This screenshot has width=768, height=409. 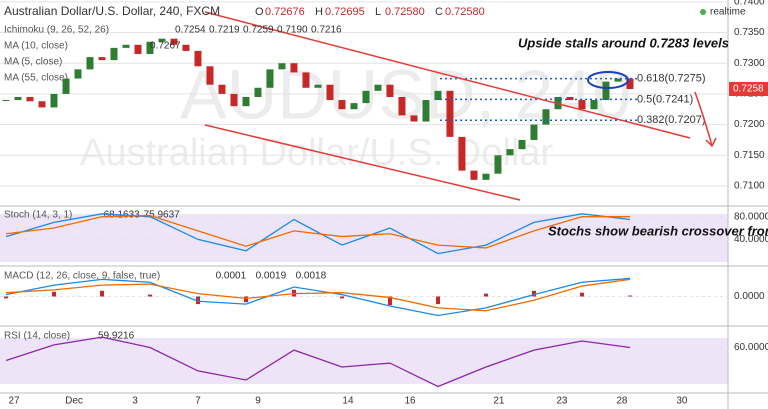 What do you see at coordinates (271, 276) in the screenshot?
I see `pane-value: 0.0019` at bounding box center [271, 276].